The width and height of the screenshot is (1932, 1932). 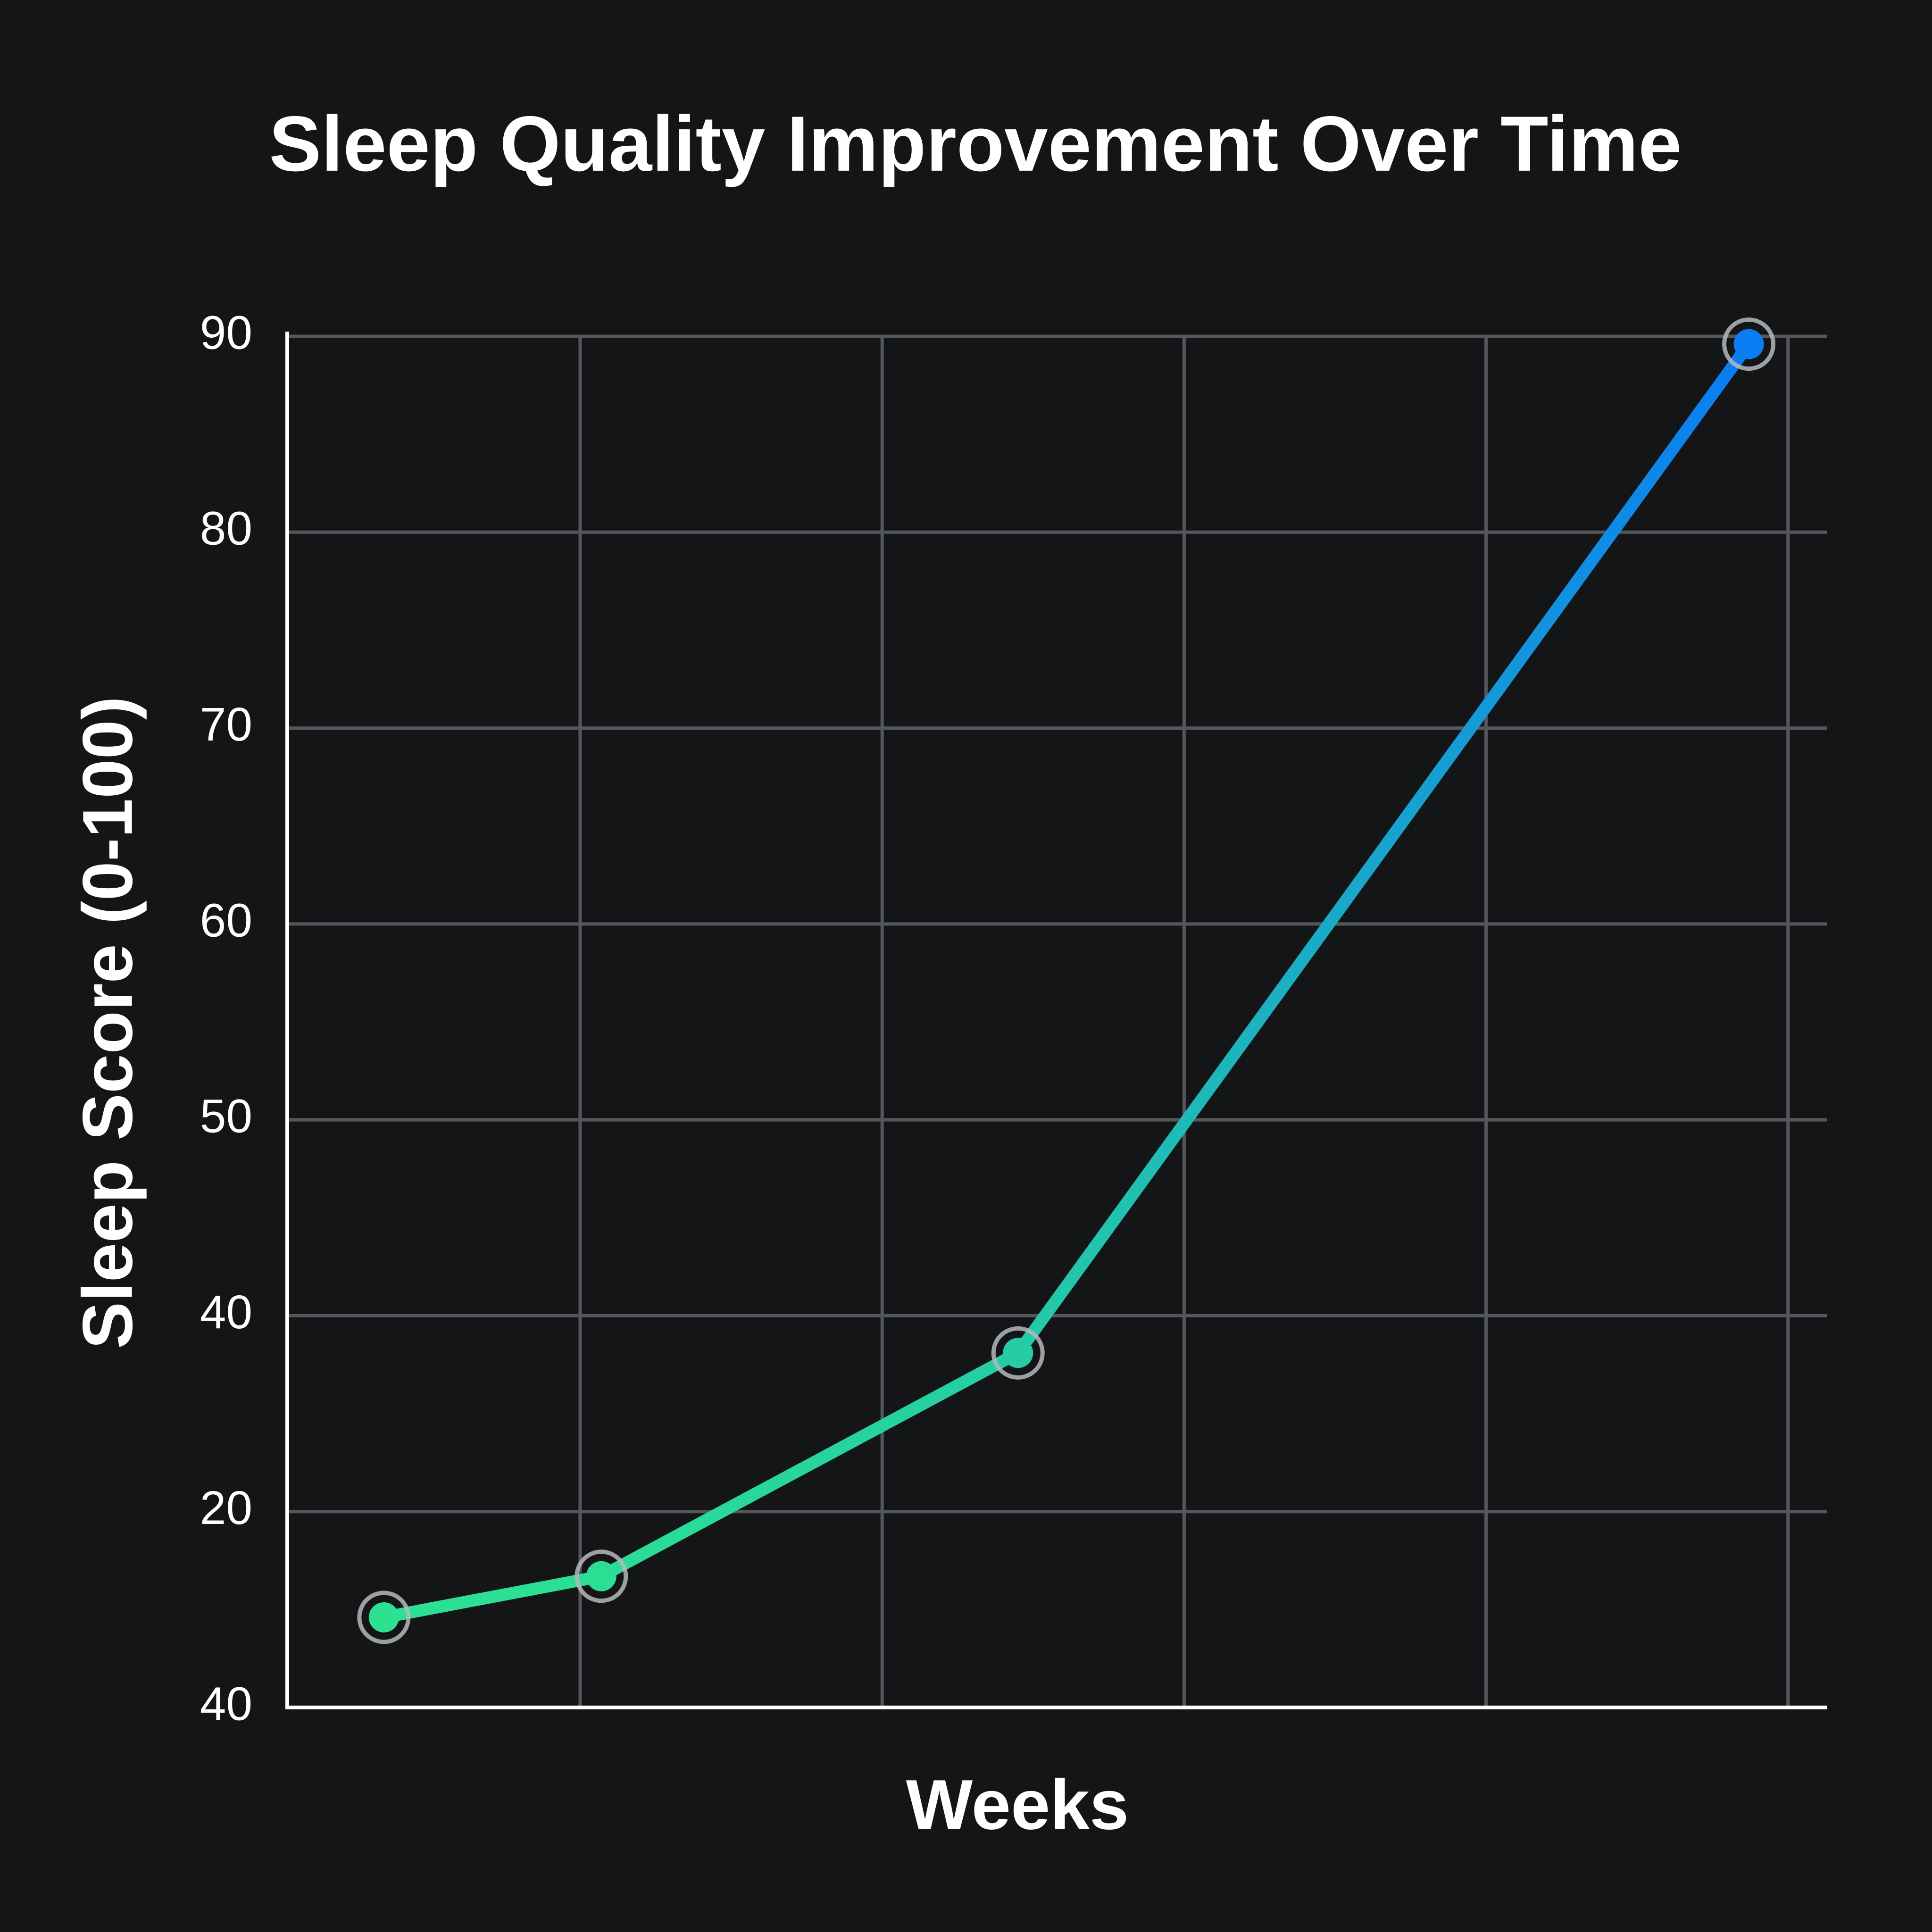 What do you see at coordinates (107, 1023) in the screenshot?
I see `y-axis-label: Sleep Score (0-100)` at bounding box center [107, 1023].